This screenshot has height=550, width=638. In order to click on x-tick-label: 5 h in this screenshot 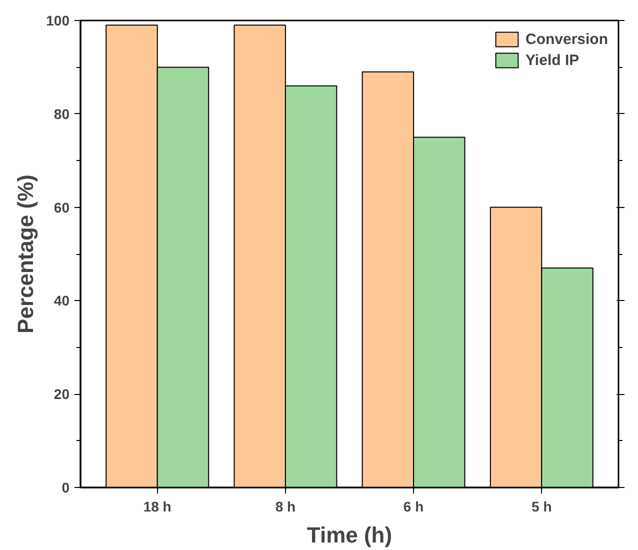, I will do `click(542, 506)`.